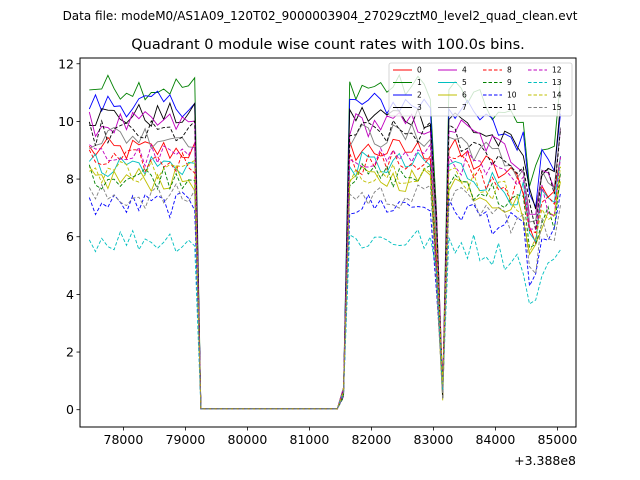  Describe the element at coordinates (70, 409) in the screenshot. I see `y-tick-label: 0` at that location.